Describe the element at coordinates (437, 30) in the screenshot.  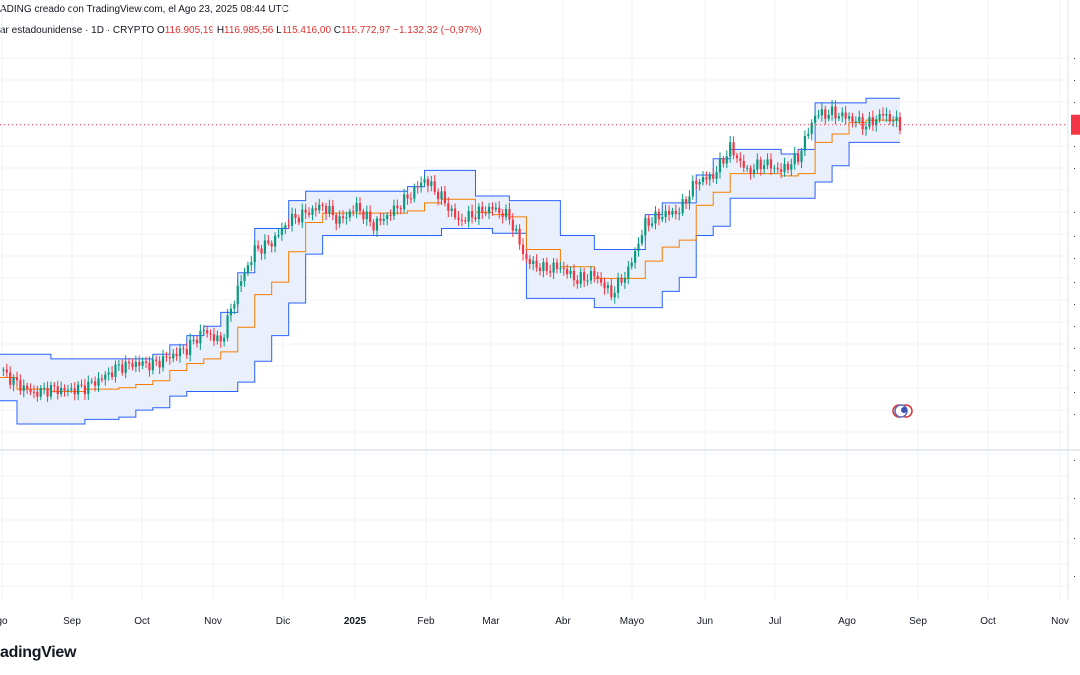
I see `change-value: −1.132,32 (−0,97%)` at that location.